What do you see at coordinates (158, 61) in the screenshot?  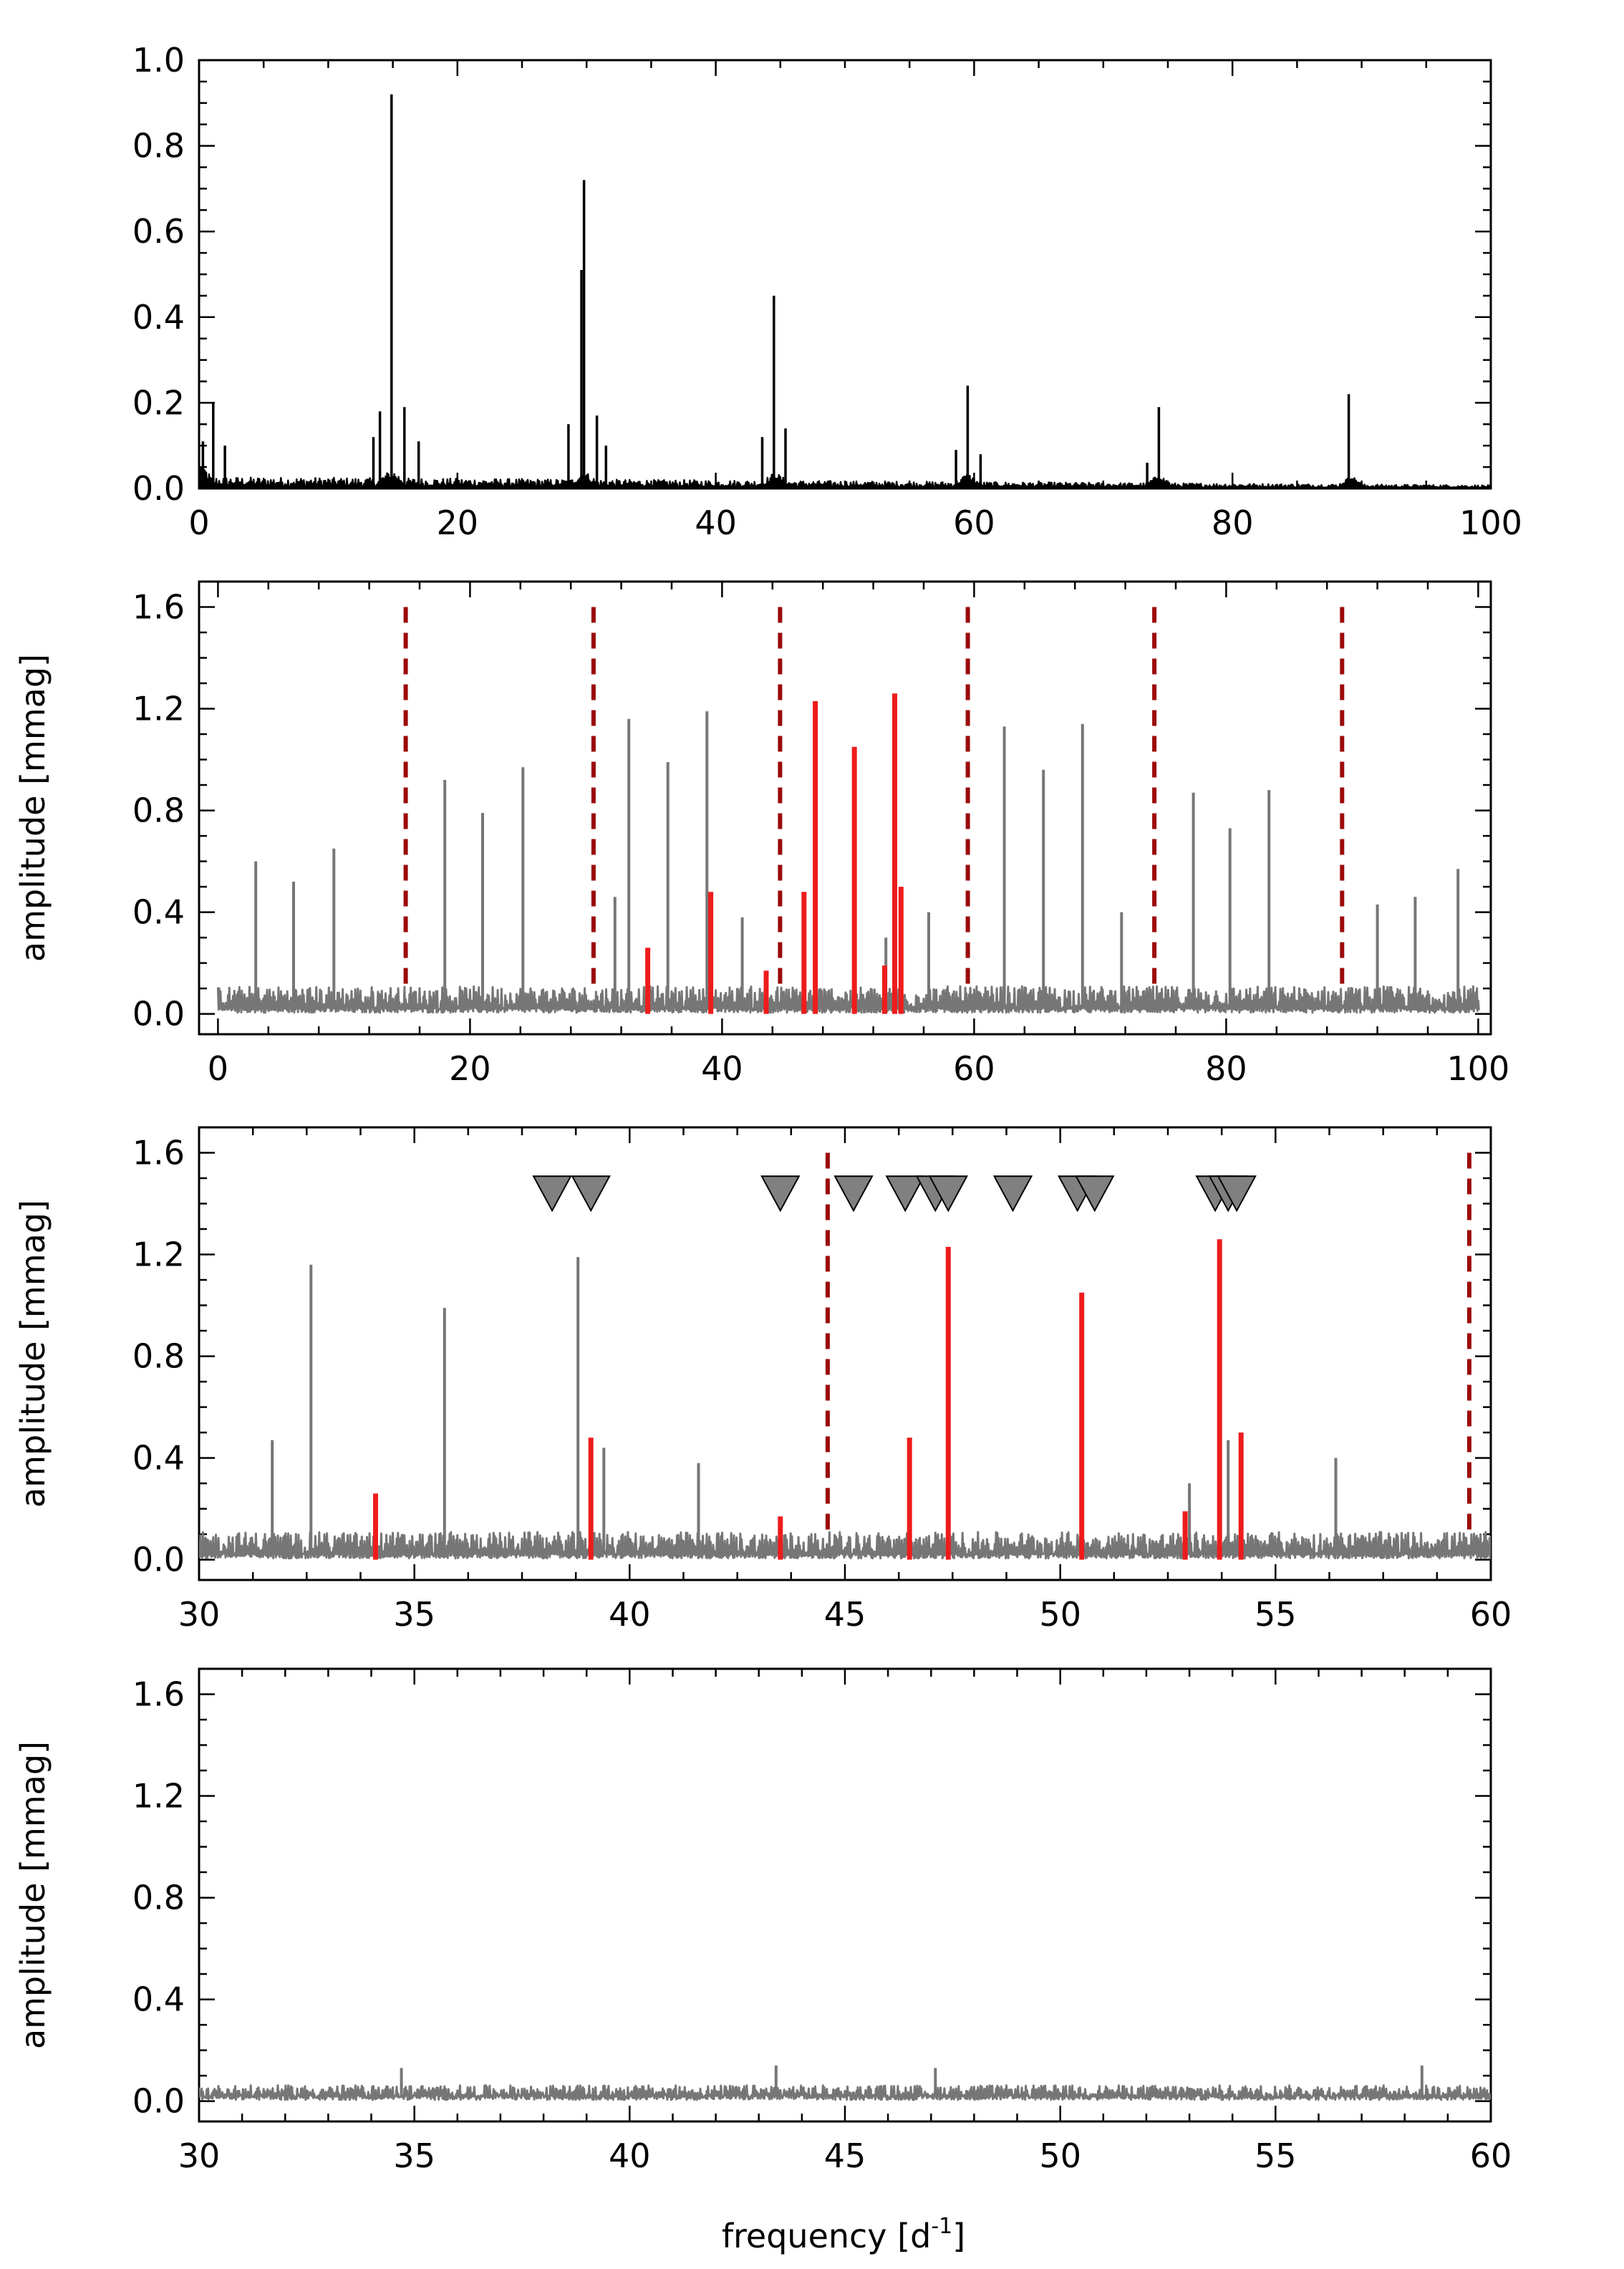 I see `y-tick-label: 1.0` at bounding box center [158, 61].